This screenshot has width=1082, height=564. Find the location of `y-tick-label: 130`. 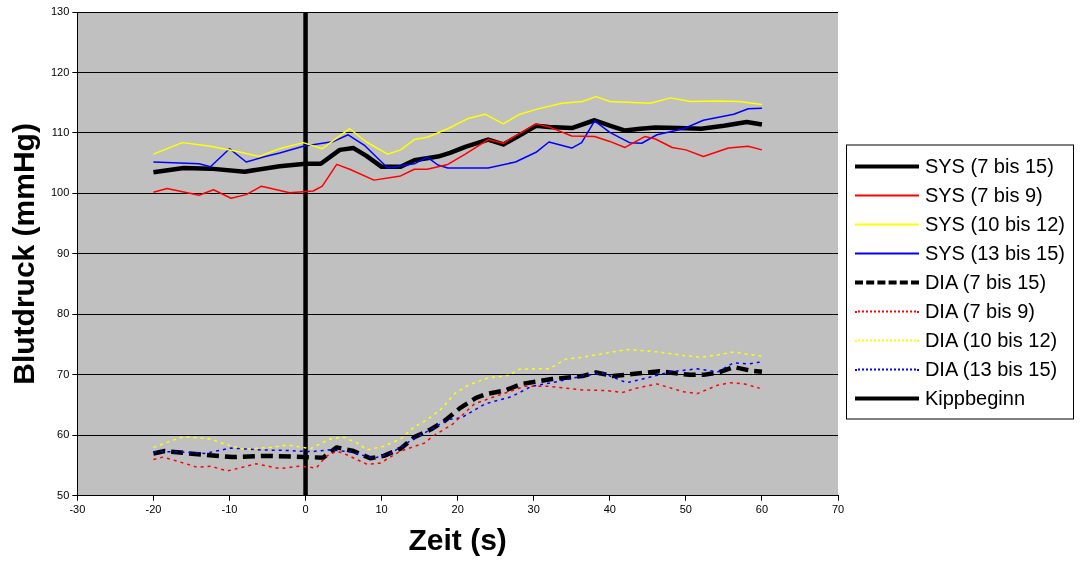

y-tick-label: 130 is located at coordinates (60, 11).